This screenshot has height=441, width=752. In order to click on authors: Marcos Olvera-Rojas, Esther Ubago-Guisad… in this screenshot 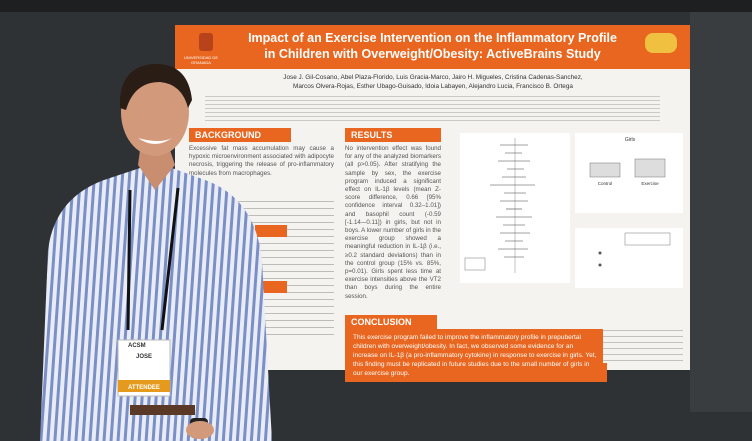, I will do `click(433, 86)`.